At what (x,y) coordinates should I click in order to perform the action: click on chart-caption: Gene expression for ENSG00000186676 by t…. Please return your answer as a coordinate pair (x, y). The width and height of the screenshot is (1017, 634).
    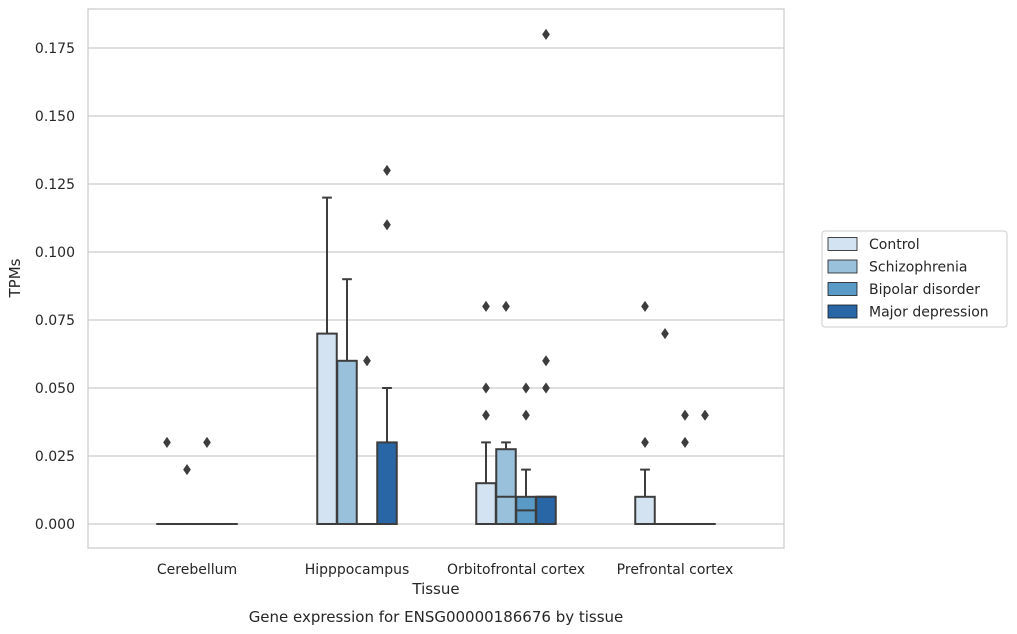
    Looking at the image, I should click on (436, 617).